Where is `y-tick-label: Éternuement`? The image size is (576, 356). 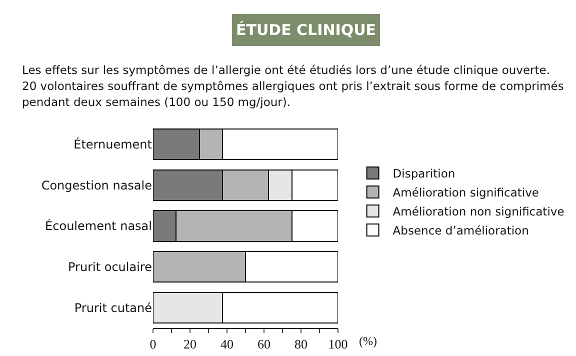 y-tick-label: Éternuement is located at coordinates (113, 144).